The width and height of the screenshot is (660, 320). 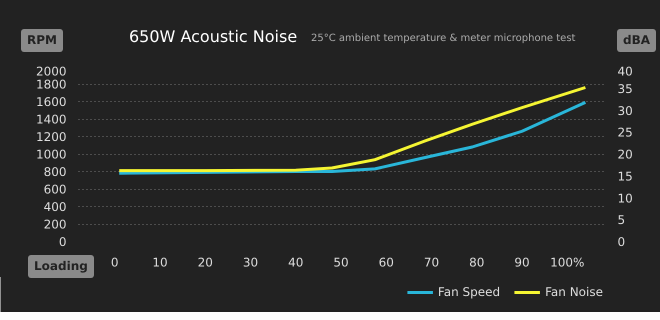 What do you see at coordinates (42, 40) in the screenshot?
I see `y-axis-title: RPM` at bounding box center [42, 40].